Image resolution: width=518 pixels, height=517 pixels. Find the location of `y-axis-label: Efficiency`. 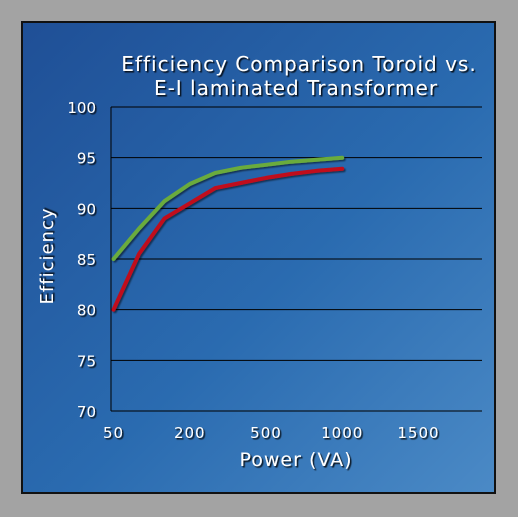

y-axis-label: Efficiency is located at coordinates (47, 256).